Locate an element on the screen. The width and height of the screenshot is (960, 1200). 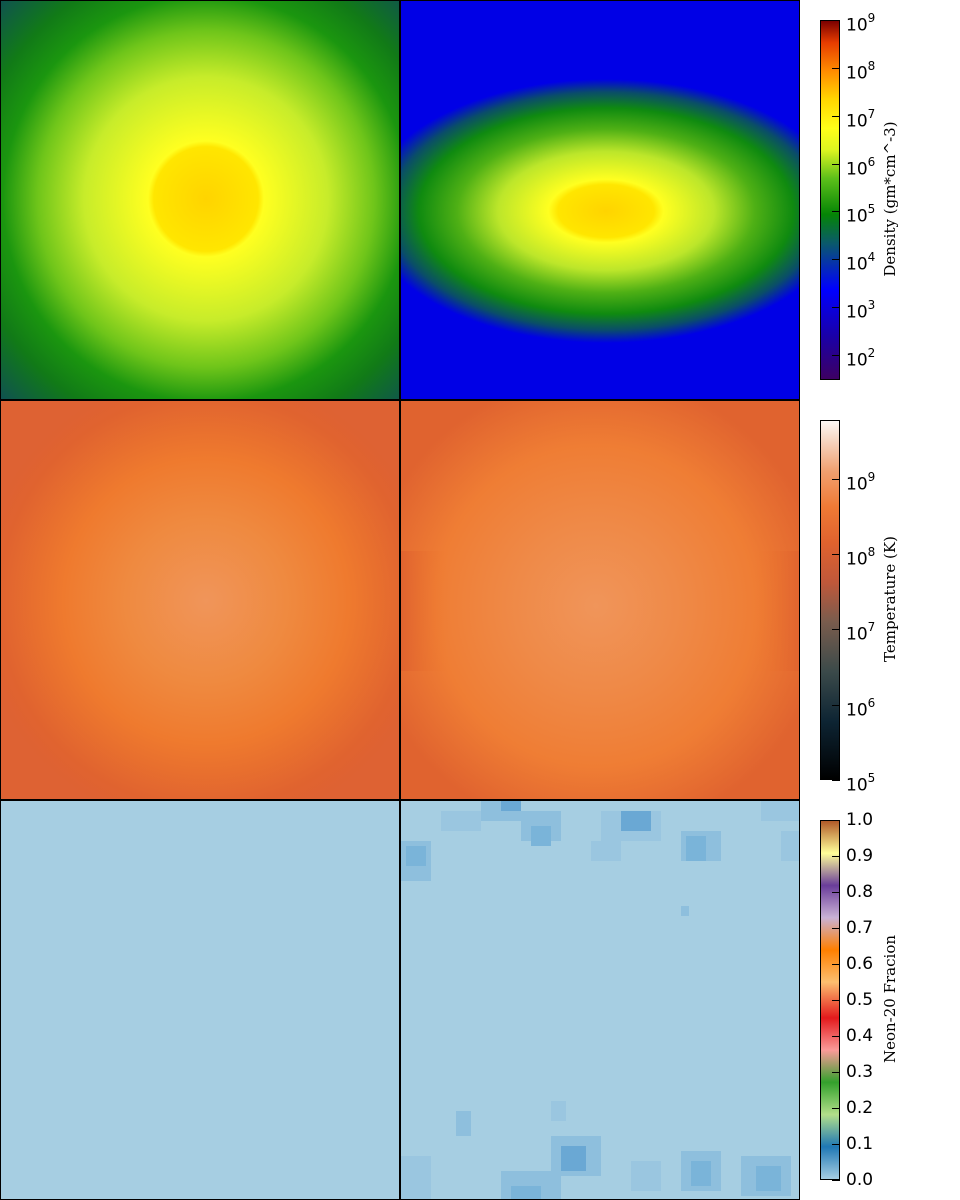
temperature-map-left is located at coordinates (200, 600).